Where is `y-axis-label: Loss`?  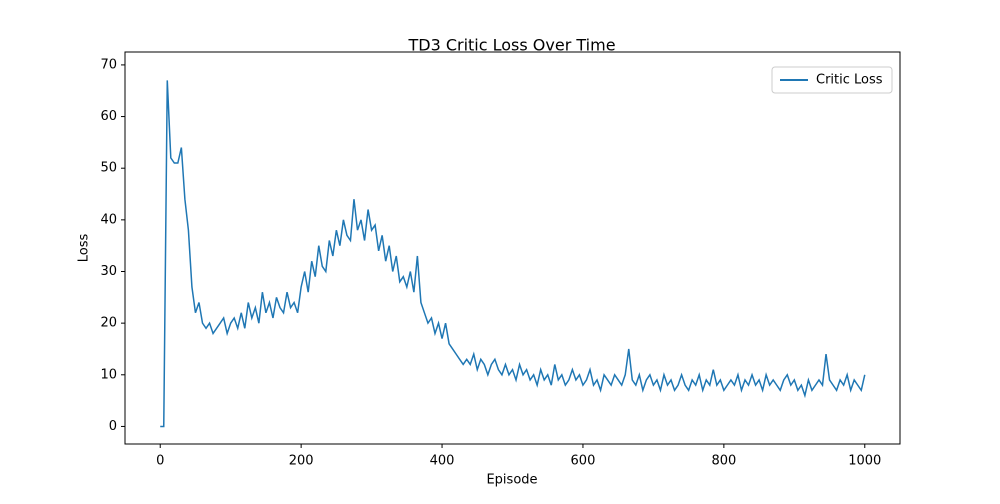
y-axis-label: Loss is located at coordinates (84, 248).